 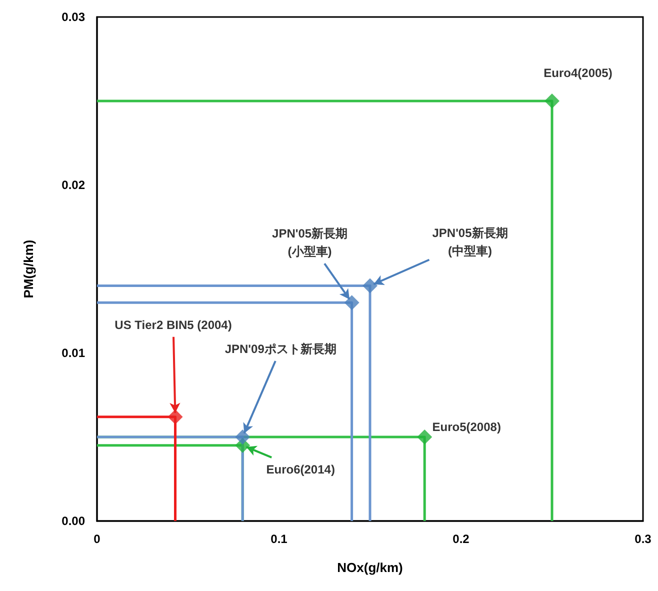 What do you see at coordinates (280, 349) in the screenshot?
I see `annotation: JPN'09ポスト新長期` at bounding box center [280, 349].